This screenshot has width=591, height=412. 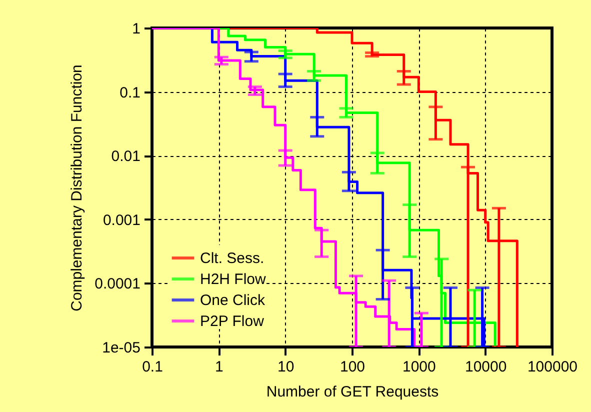 What do you see at coordinates (232, 258) in the screenshot?
I see `legend-label: Clt. Sess.` at bounding box center [232, 258].